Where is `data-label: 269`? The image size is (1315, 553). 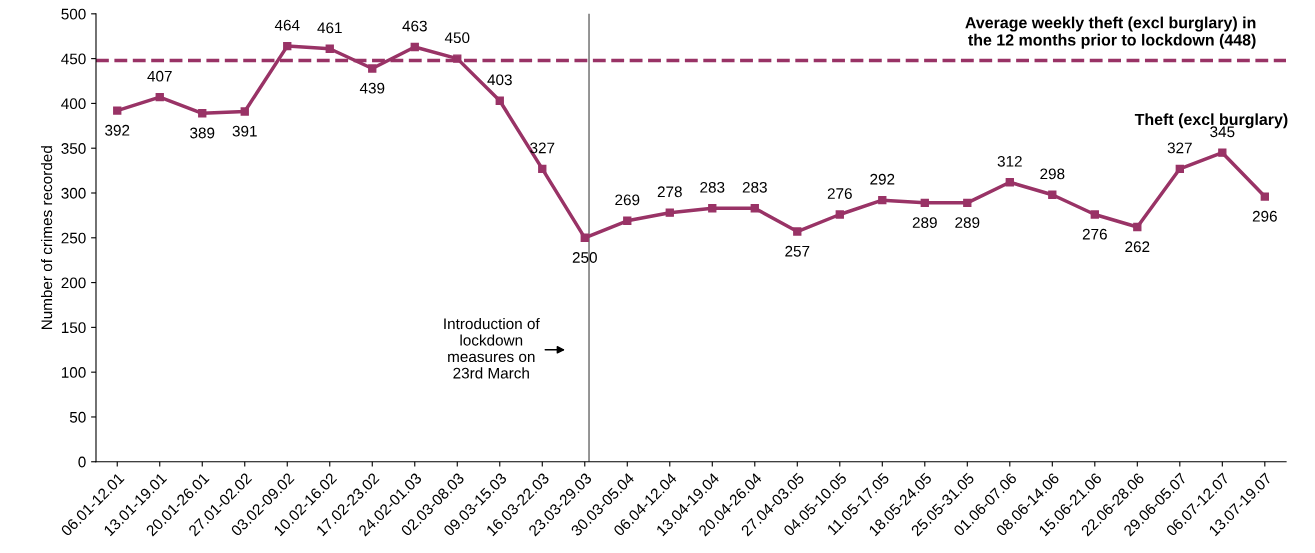 data-label: 269 is located at coordinates (627, 200).